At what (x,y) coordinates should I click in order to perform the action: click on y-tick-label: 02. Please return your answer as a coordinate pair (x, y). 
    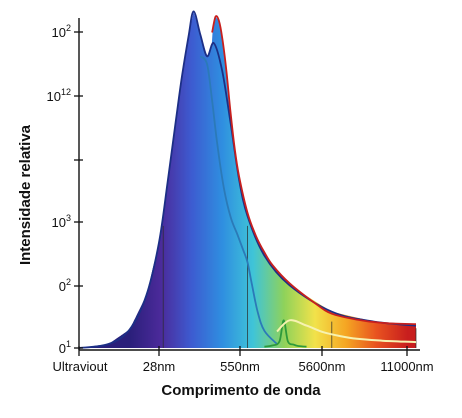
    Looking at the image, I should click on (65, 285).